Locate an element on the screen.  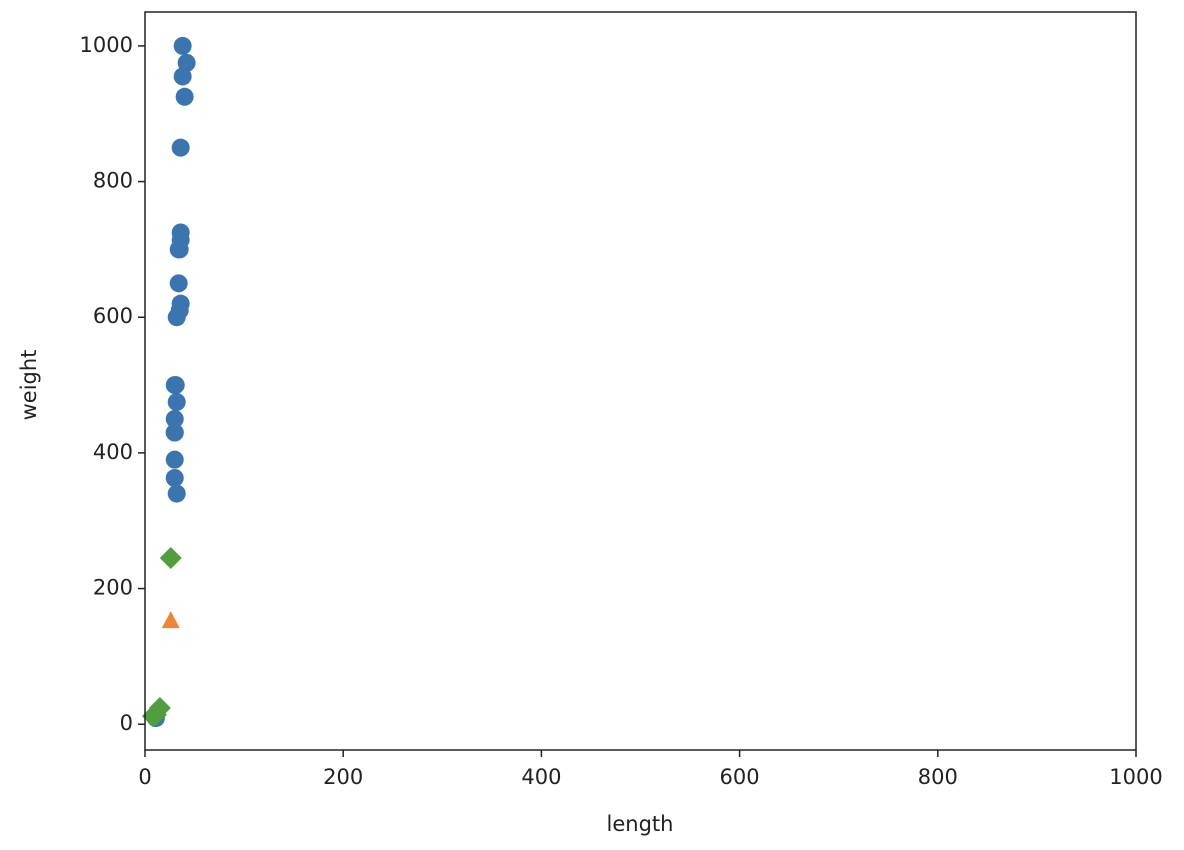
x-tick-label: 1000 is located at coordinates (1135, 777).